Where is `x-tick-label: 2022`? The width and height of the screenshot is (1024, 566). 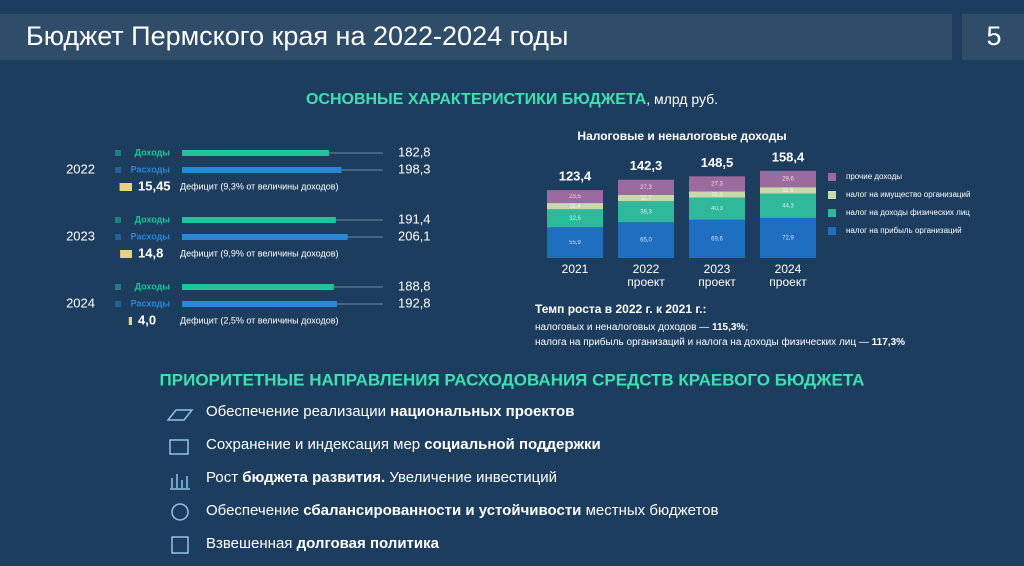
x-tick-label: 2022 is located at coordinates (646, 269).